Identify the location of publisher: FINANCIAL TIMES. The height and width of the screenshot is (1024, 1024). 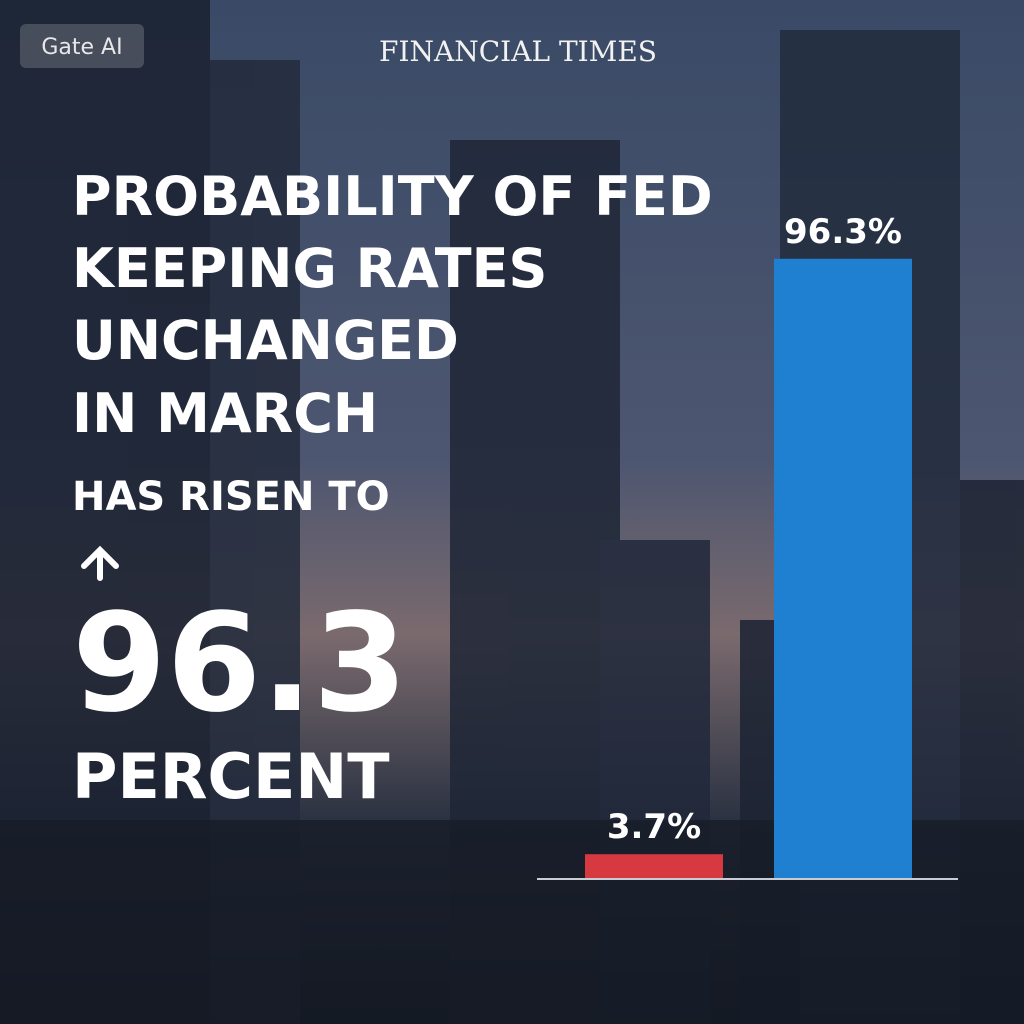
(518, 51).